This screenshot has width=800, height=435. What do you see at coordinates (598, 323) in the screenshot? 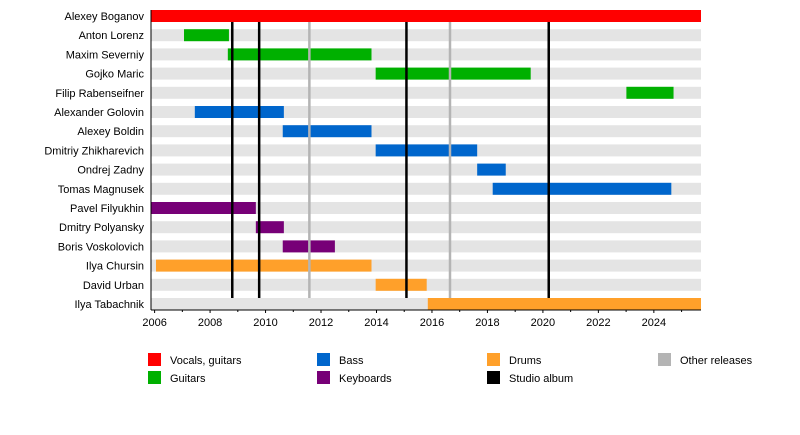
I see `x-tick-label: 2022` at bounding box center [598, 323].